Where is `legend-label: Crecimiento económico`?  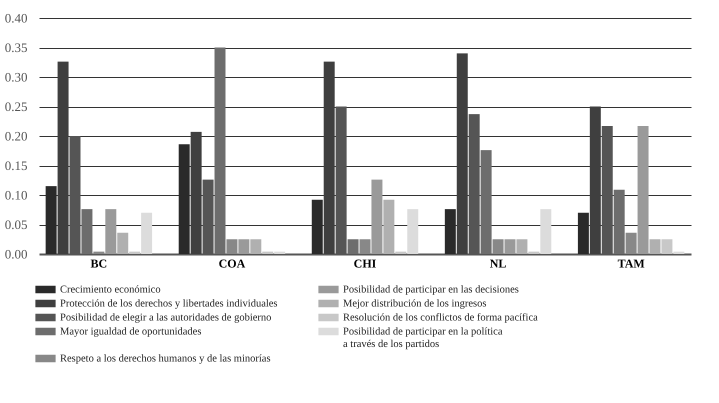 legend-label: Crecimiento económico is located at coordinates (110, 290).